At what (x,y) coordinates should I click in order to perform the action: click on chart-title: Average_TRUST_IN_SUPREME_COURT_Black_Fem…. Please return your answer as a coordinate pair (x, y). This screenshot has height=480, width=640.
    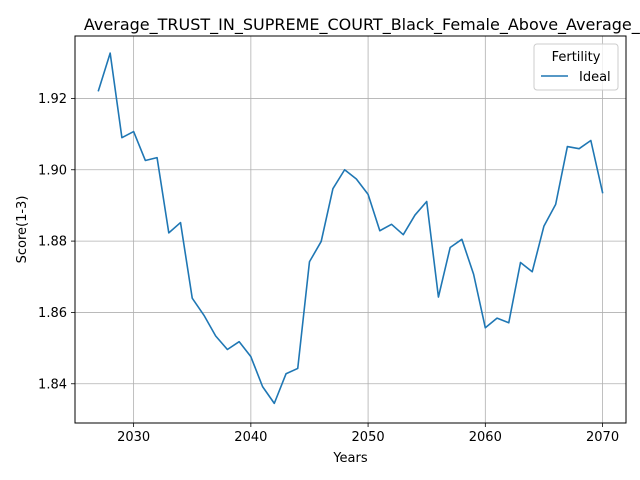
    Looking at the image, I should click on (362, 25).